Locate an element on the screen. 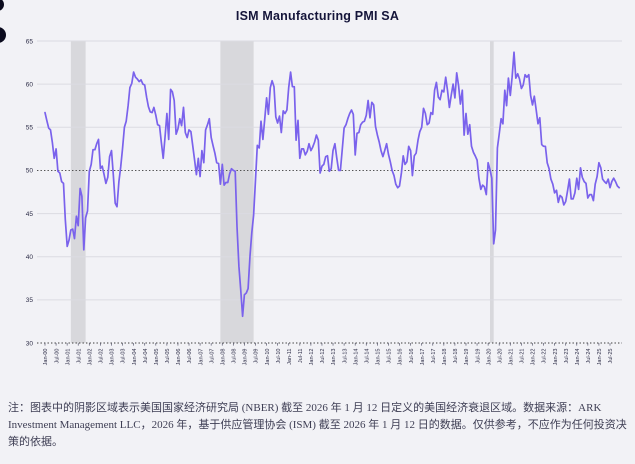 The image size is (635, 464). x-axis-tick-label: Jul-03 is located at coordinates (124, 356).